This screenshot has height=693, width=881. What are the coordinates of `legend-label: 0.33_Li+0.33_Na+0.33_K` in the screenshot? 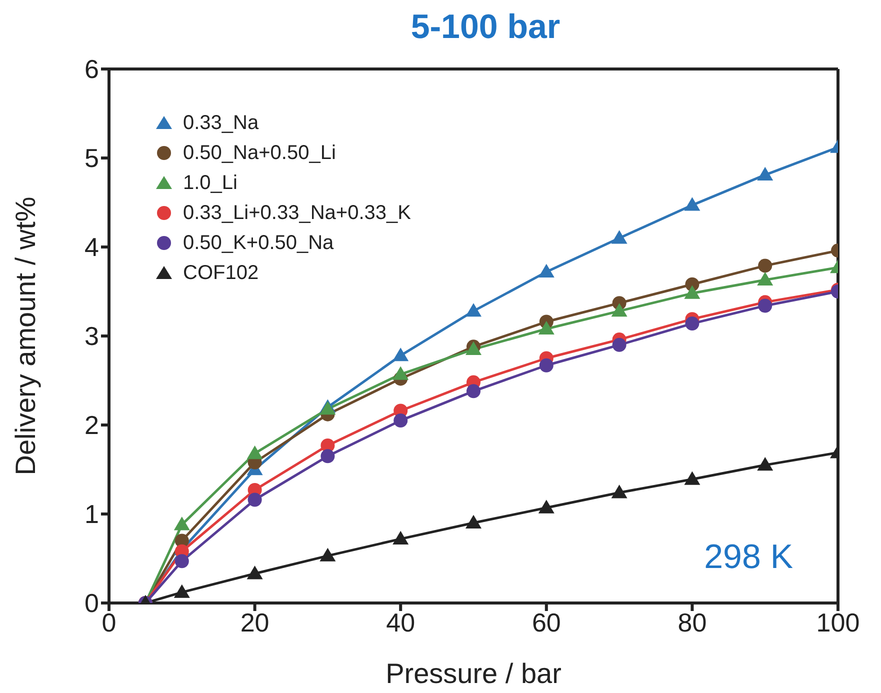 It's located at (297, 213).